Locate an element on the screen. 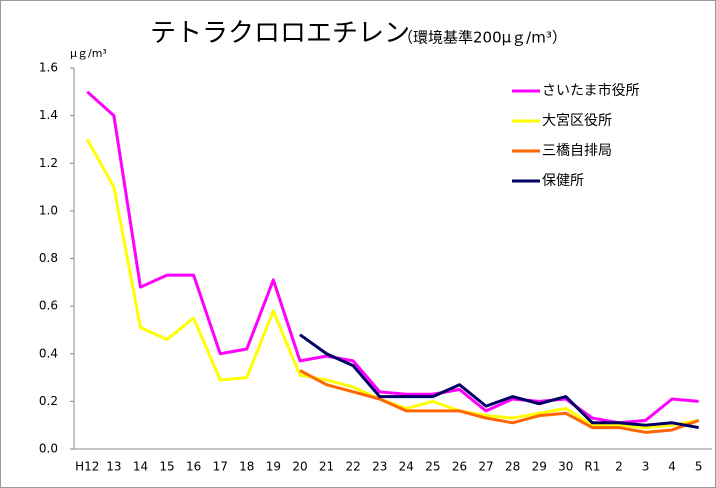 The image size is (716, 488). legend-label: 保健所 is located at coordinates (563, 181).